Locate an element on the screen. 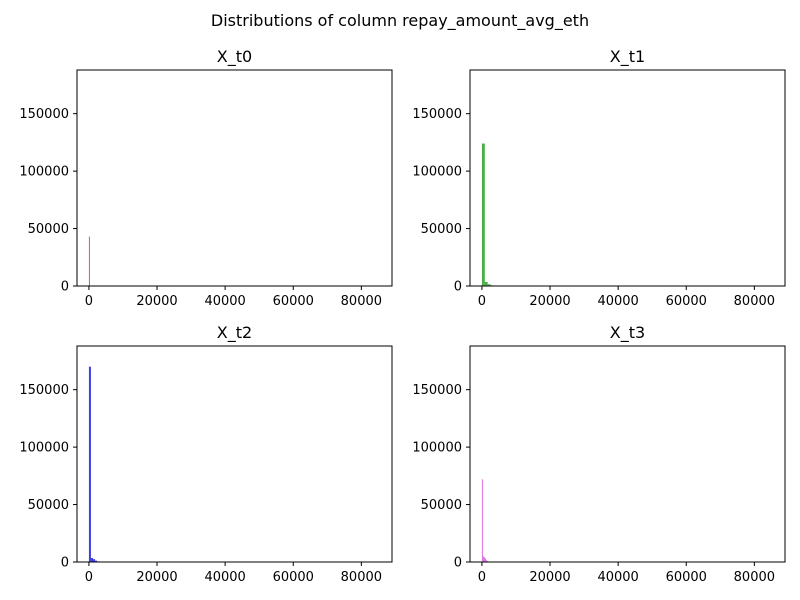 This screenshot has width=800, height=600. subplot-title: X_t1 is located at coordinates (627, 57).